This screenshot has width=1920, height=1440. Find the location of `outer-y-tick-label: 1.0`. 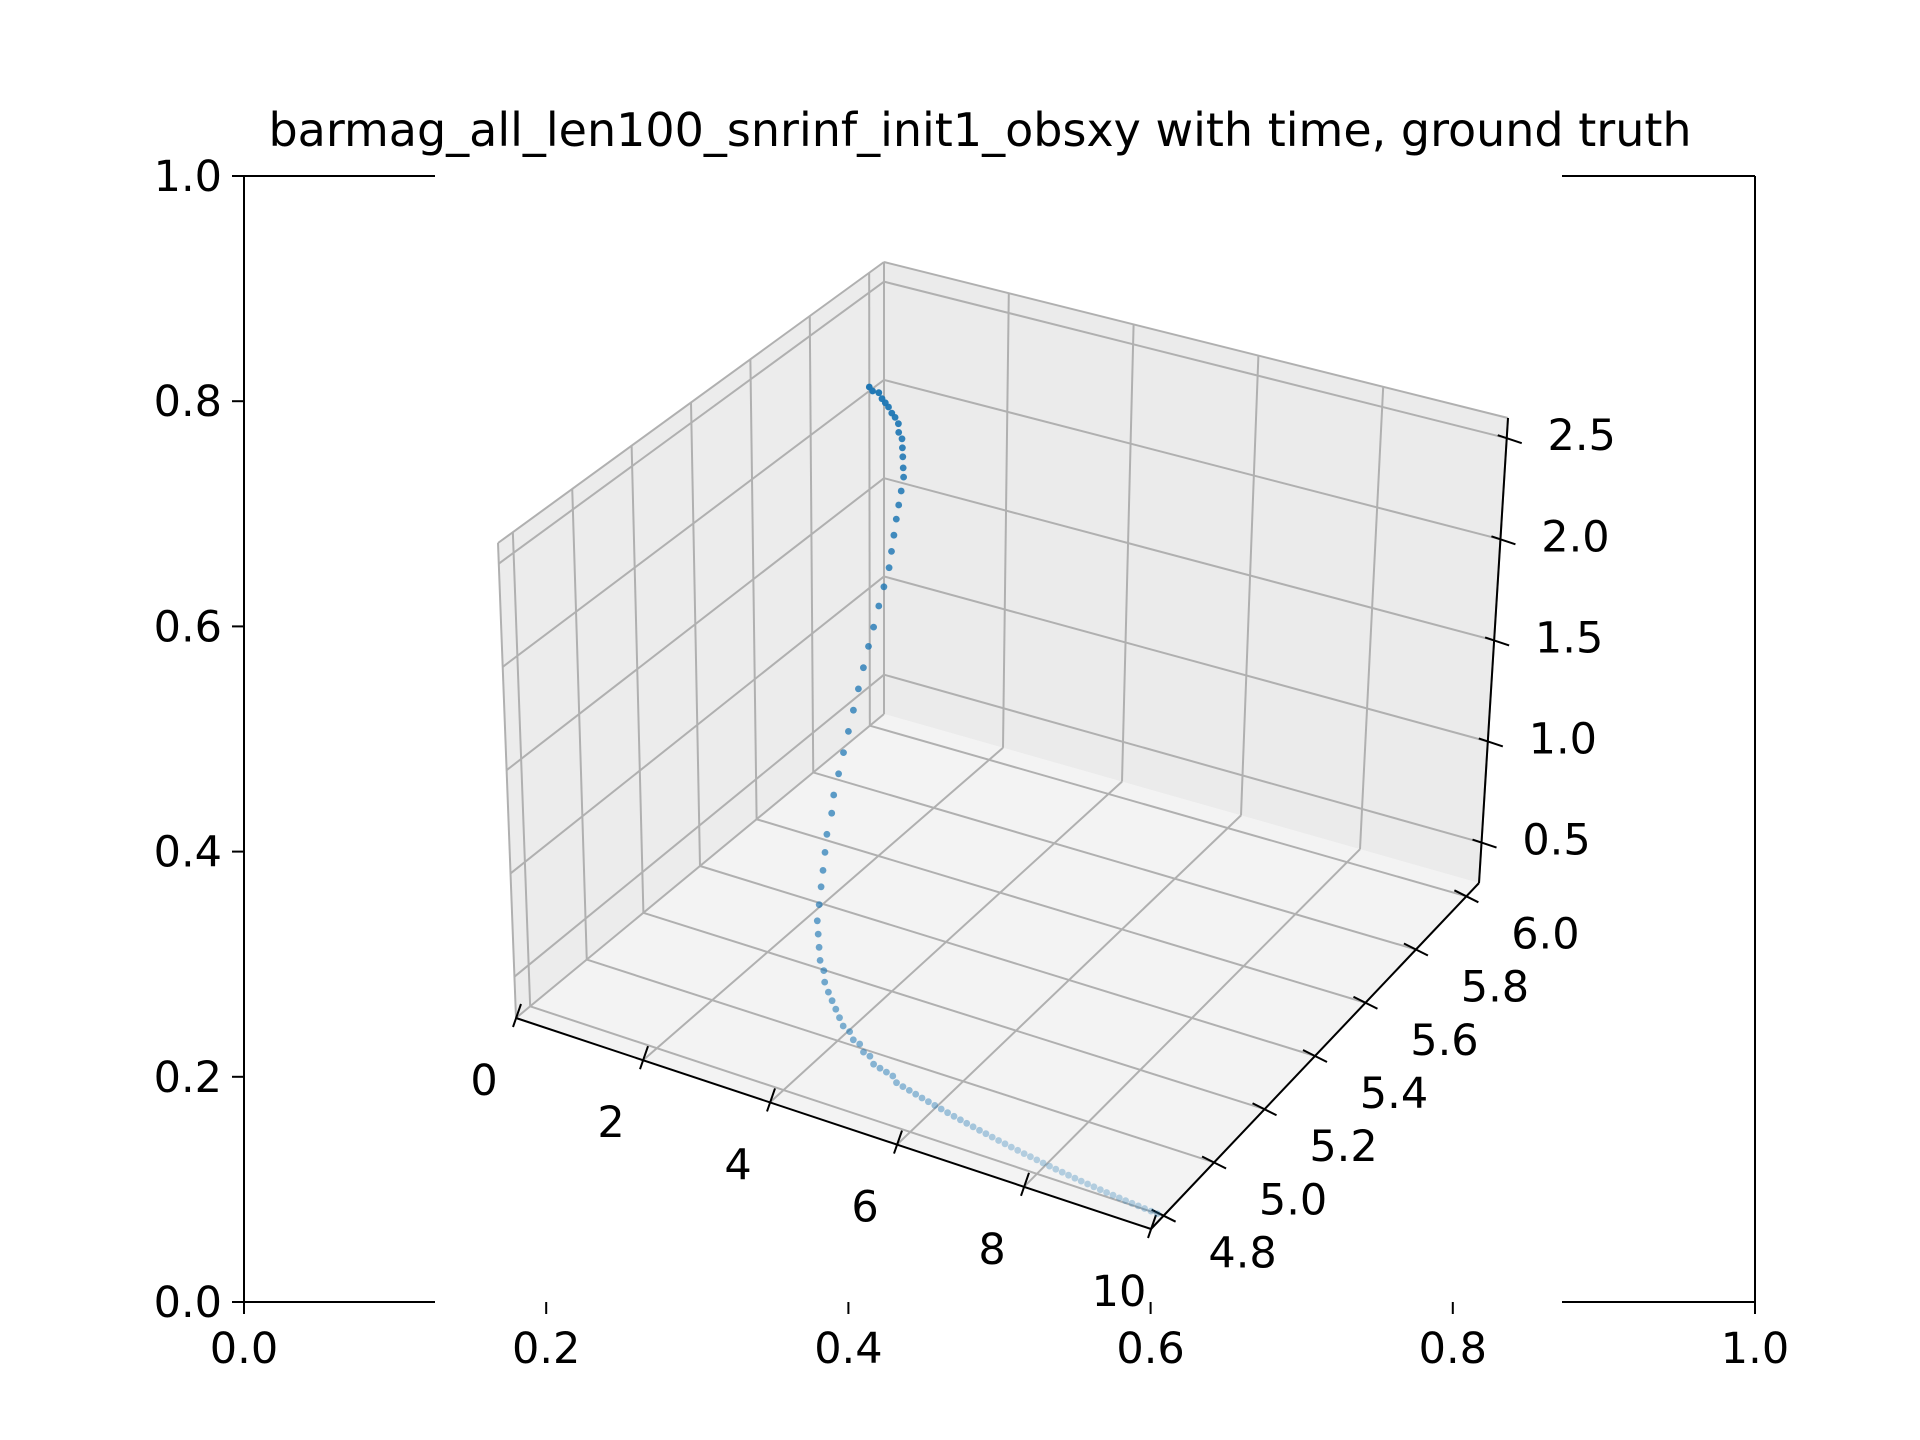

outer-y-tick-label: 1.0 is located at coordinates (188, 177).